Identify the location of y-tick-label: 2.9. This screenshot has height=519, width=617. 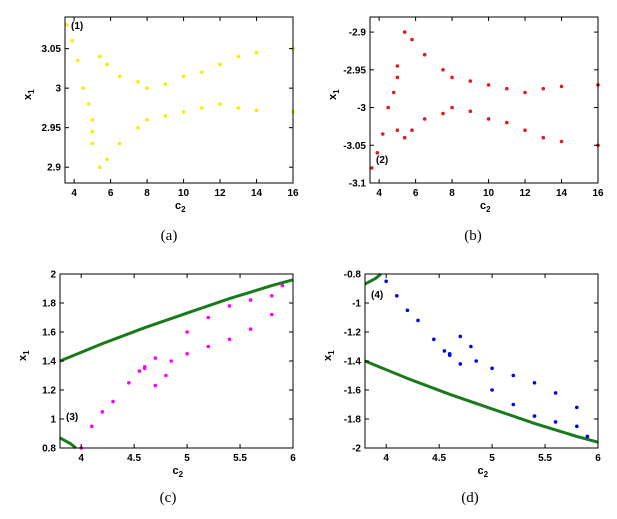
(54, 168).